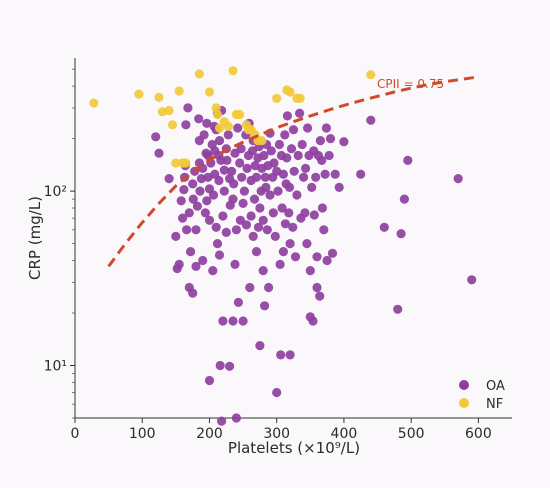 The image size is (550, 488). What do you see at coordinates (294, 448) in the screenshot?
I see `x-axis-title: Platelets (×10⁹/L)` at bounding box center [294, 448].